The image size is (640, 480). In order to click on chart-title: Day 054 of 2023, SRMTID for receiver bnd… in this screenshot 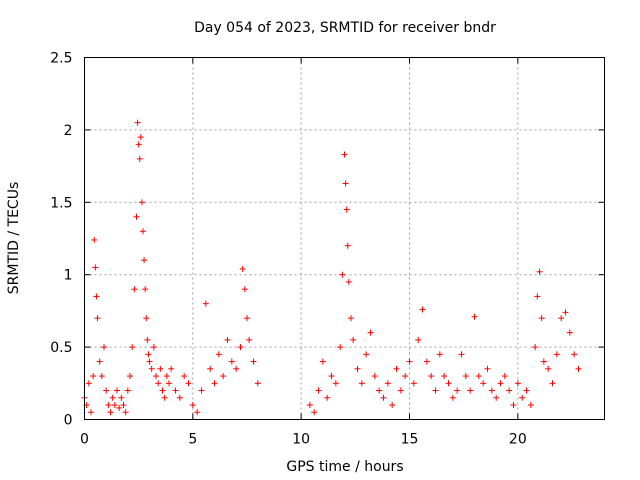, I will do `click(345, 28)`.